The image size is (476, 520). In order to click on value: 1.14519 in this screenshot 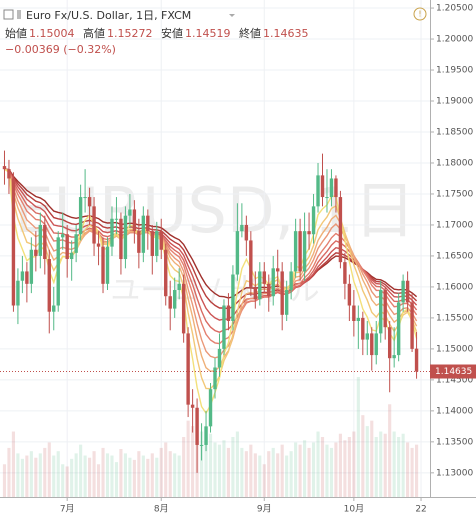, I will do `click(208, 33)`.